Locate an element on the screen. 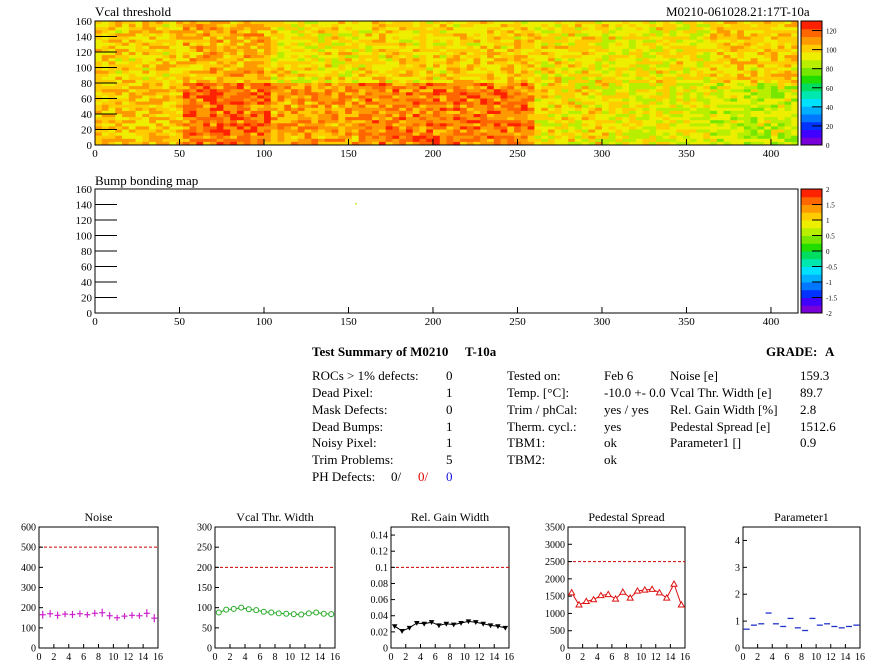 Image resolution: width=896 pixels, height=672 pixels. x-tick-label: 0 is located at coordinates (215, 657).